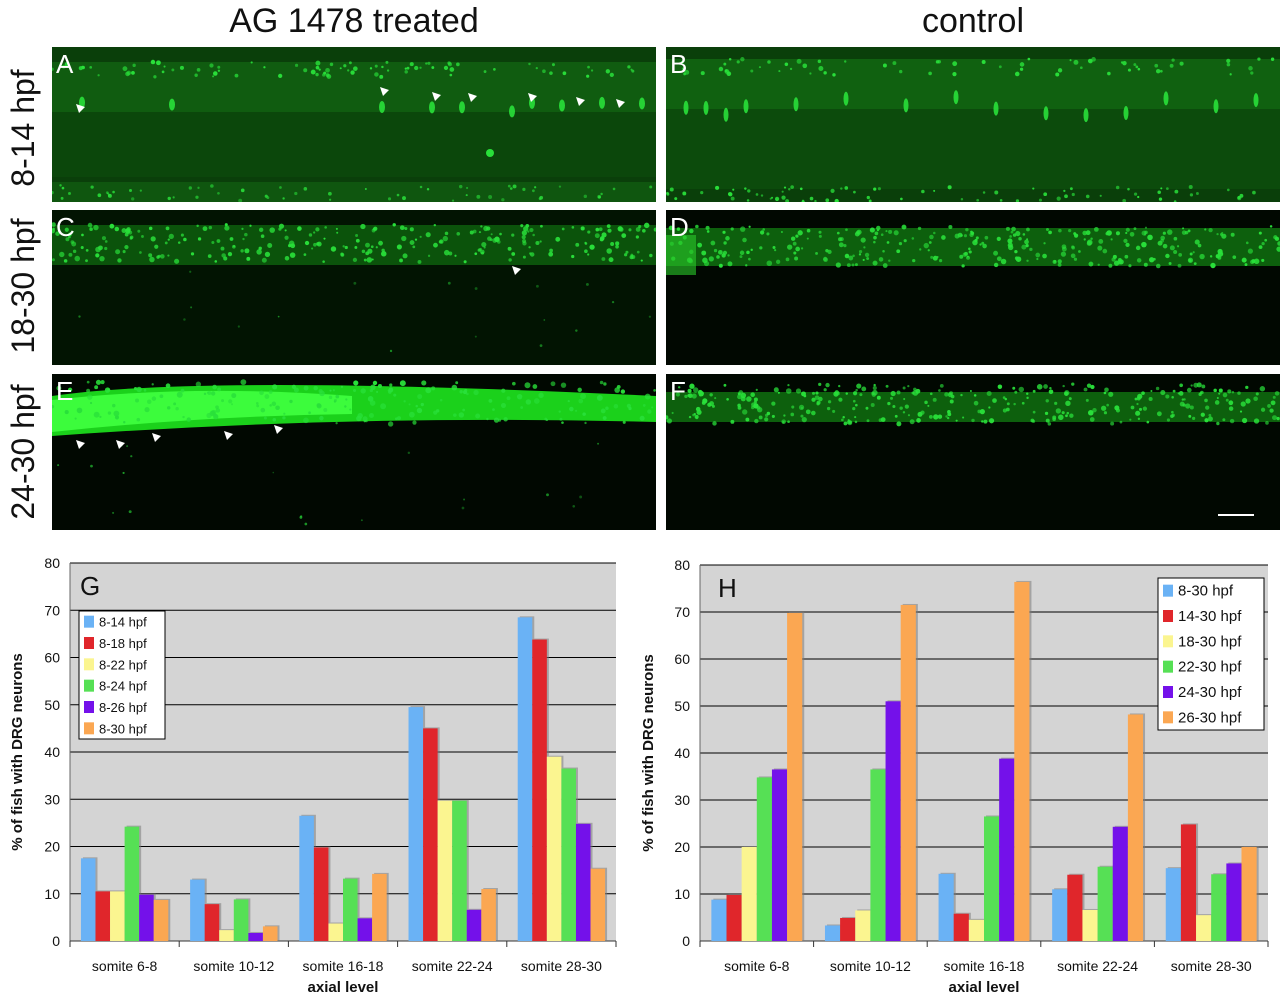  I want to click on legend-entry: 8-22 hpf, so click(123, 664).